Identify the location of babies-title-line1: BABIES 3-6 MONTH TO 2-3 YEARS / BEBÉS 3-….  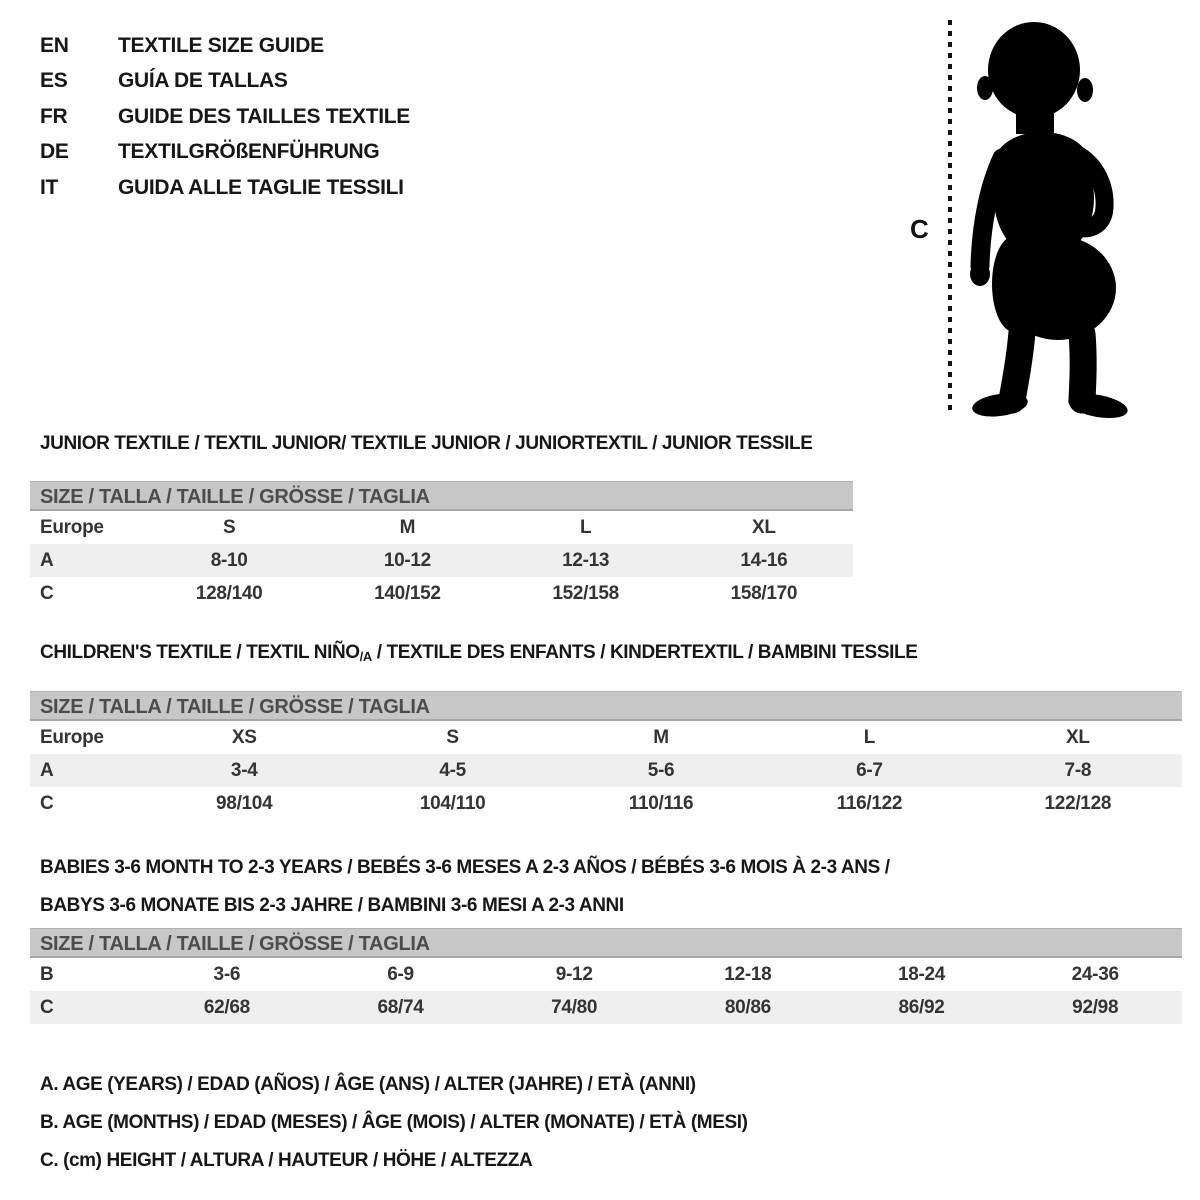
(465, 867).